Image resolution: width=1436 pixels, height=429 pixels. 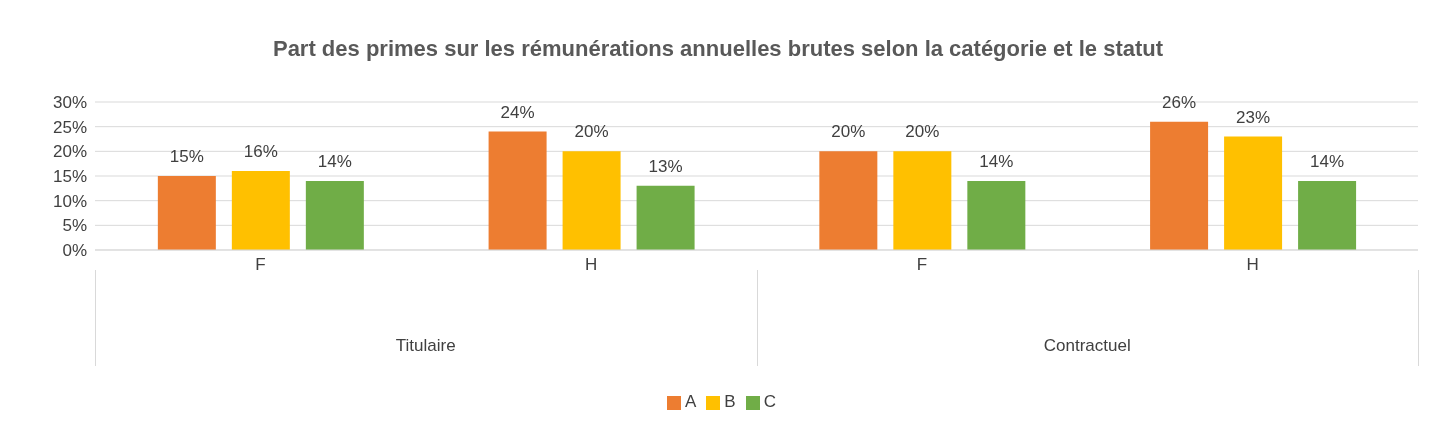 What do you see at coordinates (730, 401) in the screenshot?
I see `legend-label: B` at bounding box center [730, 401].